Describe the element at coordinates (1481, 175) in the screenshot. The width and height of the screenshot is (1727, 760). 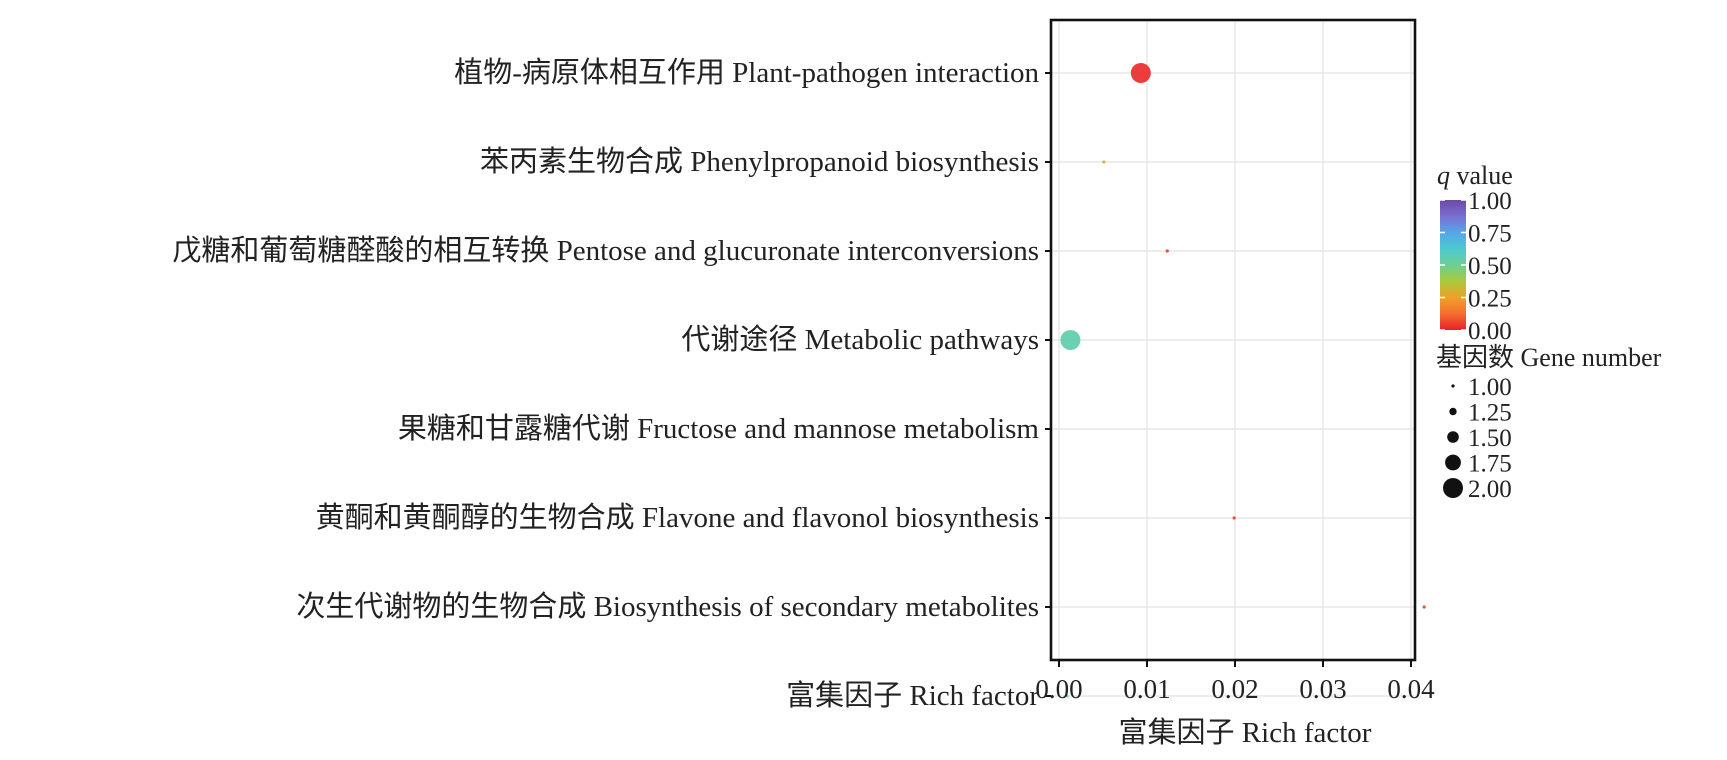
I see `color-legend-title-value: value` at that location.